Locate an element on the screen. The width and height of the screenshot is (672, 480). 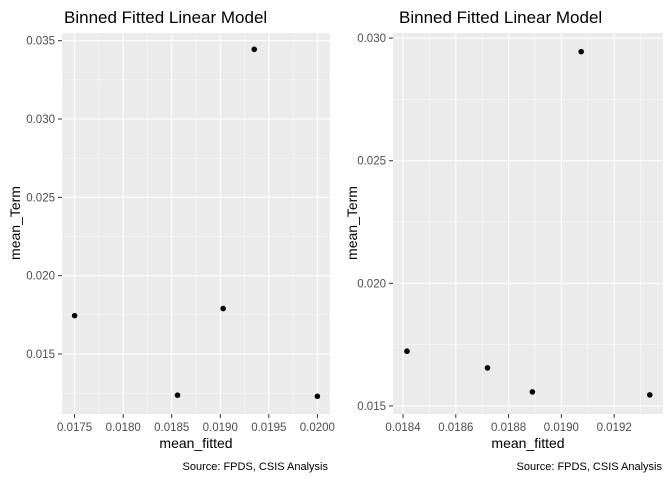
chart-right-y-tick-label: 0.020 is located at coordinates (371, 284).